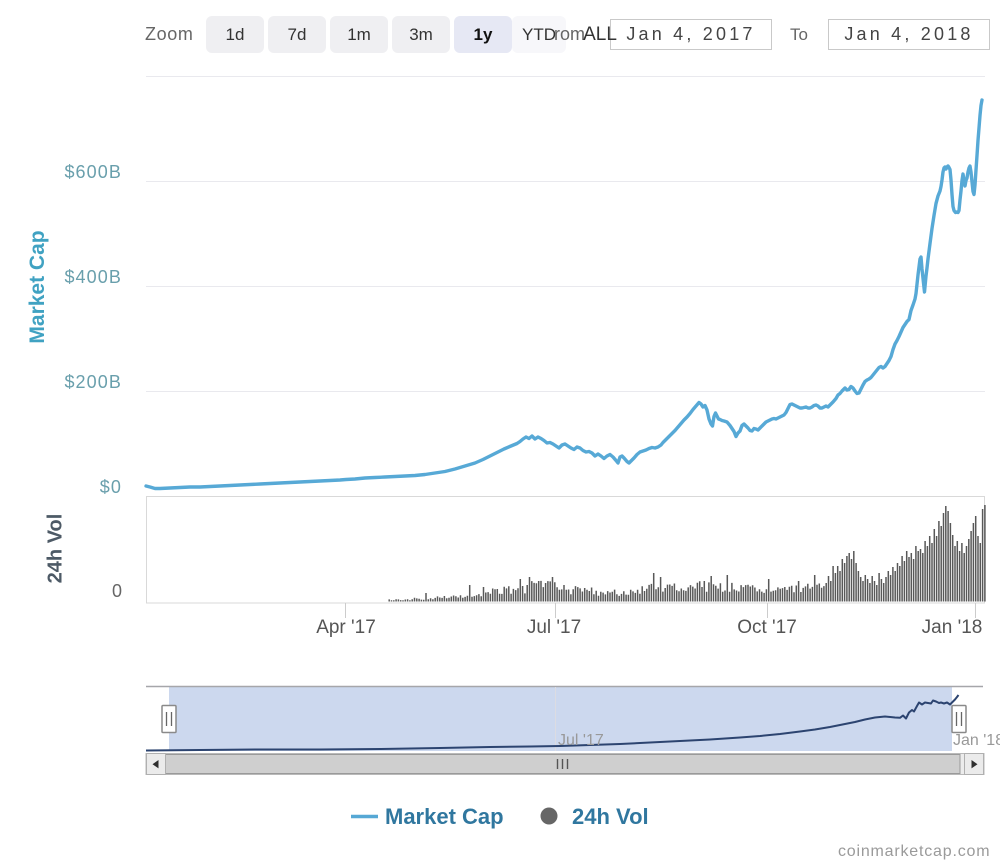 Image resolution: width=1000 pixels, height=866 pixels. I want to click on svg-text: Jan '18, so click(976, 740).